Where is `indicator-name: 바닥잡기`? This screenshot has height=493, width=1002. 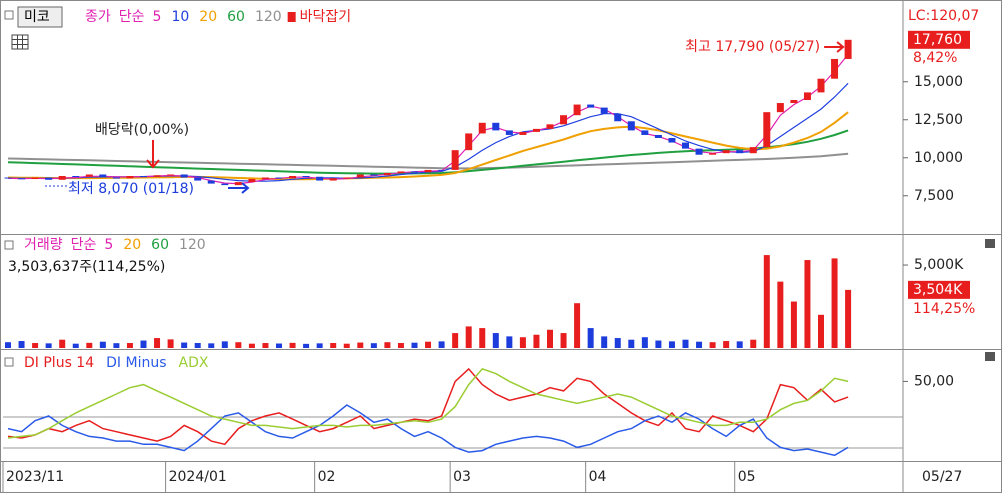 indicator-name: 바닥잡기 is located at coordinates (326, 17).